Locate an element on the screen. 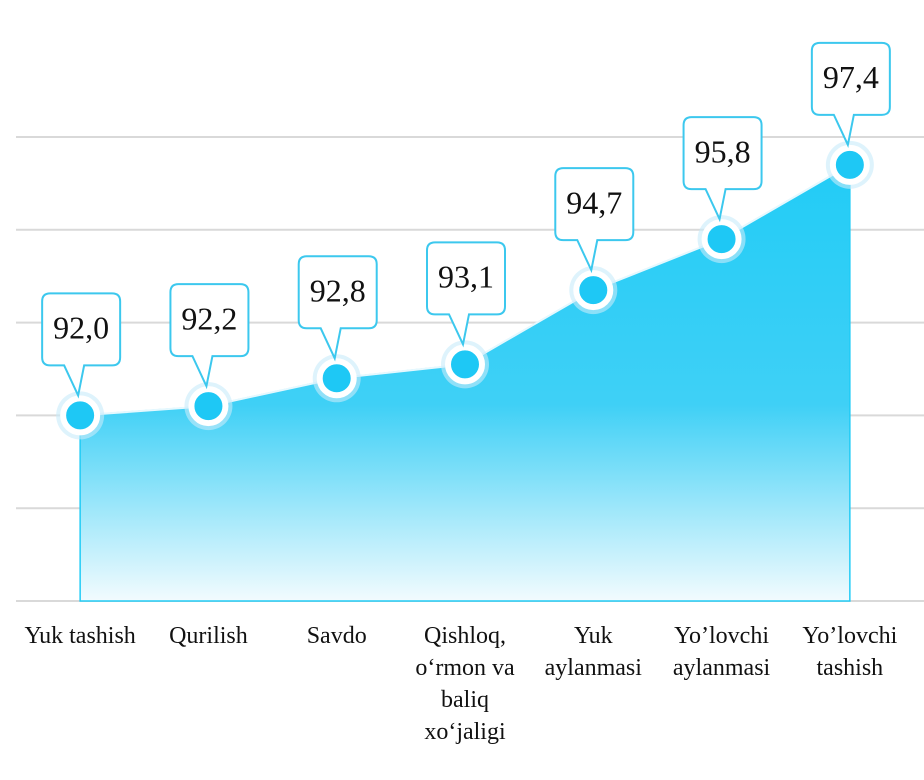 The height and width of the screenshot is (780, 924). data-label: 97,4 is located at coordinates (851, 77).